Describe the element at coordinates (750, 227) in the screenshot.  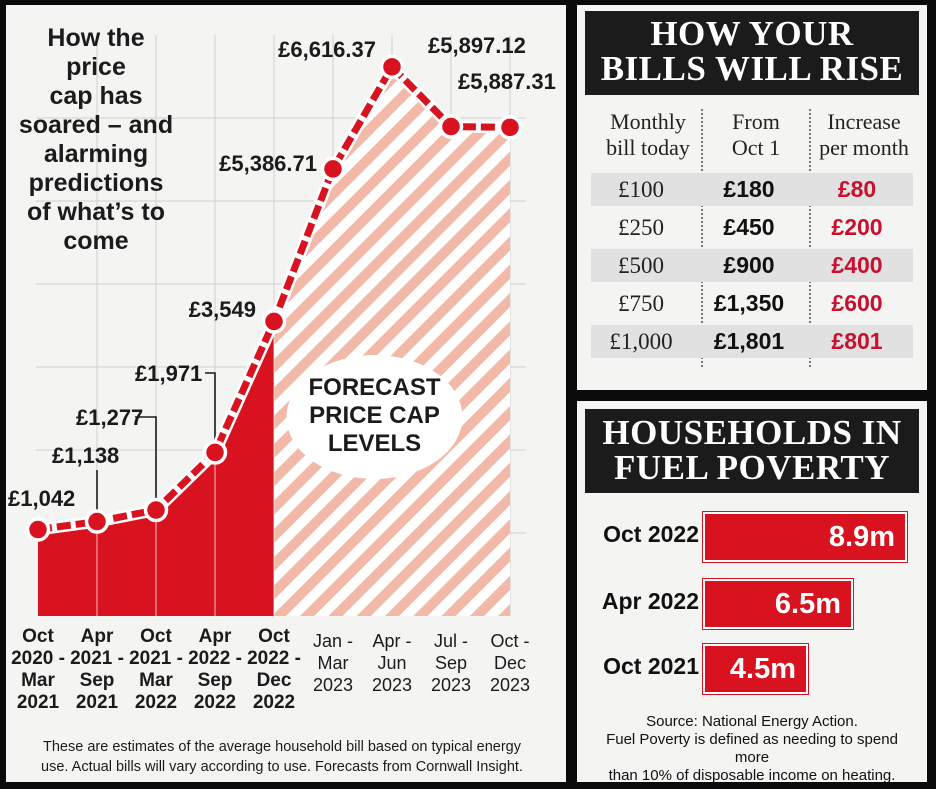
I see `table-row: £250 £450 £200` at that location.